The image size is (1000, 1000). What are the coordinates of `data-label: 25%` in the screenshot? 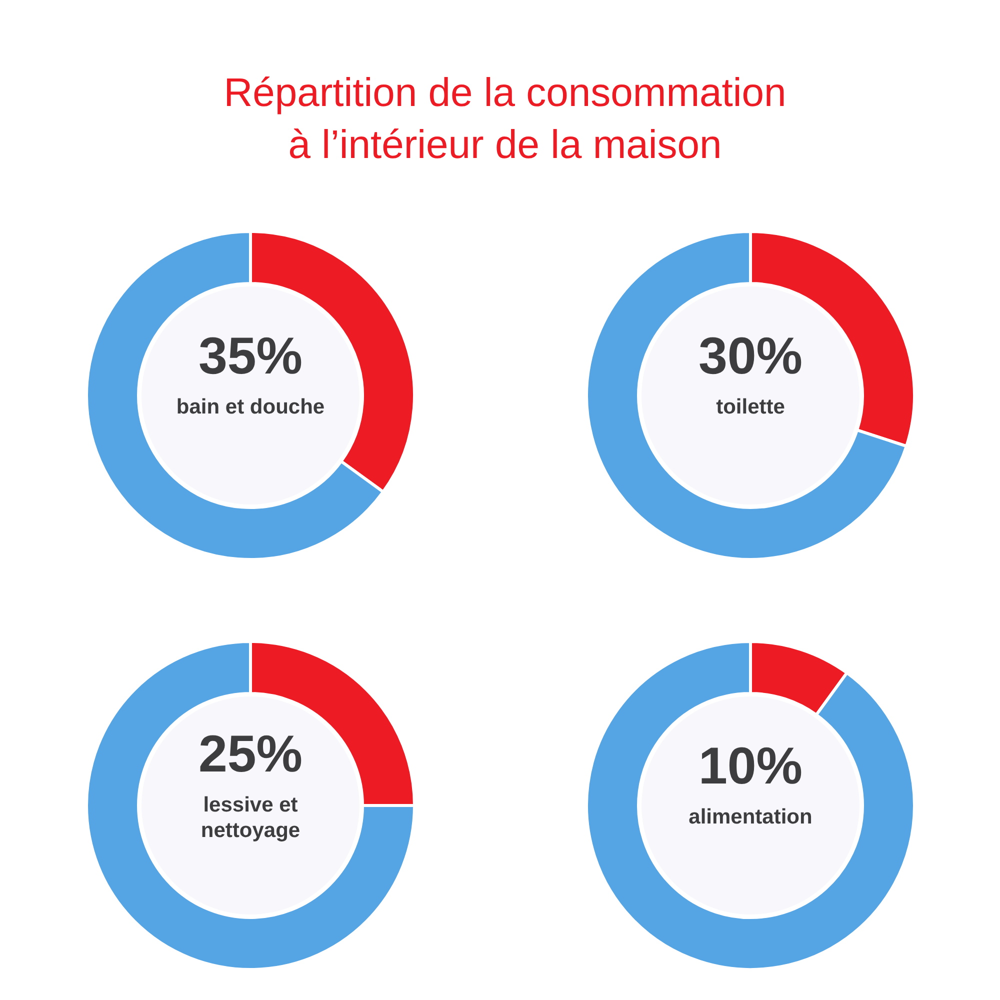 It's located at (250, 755).